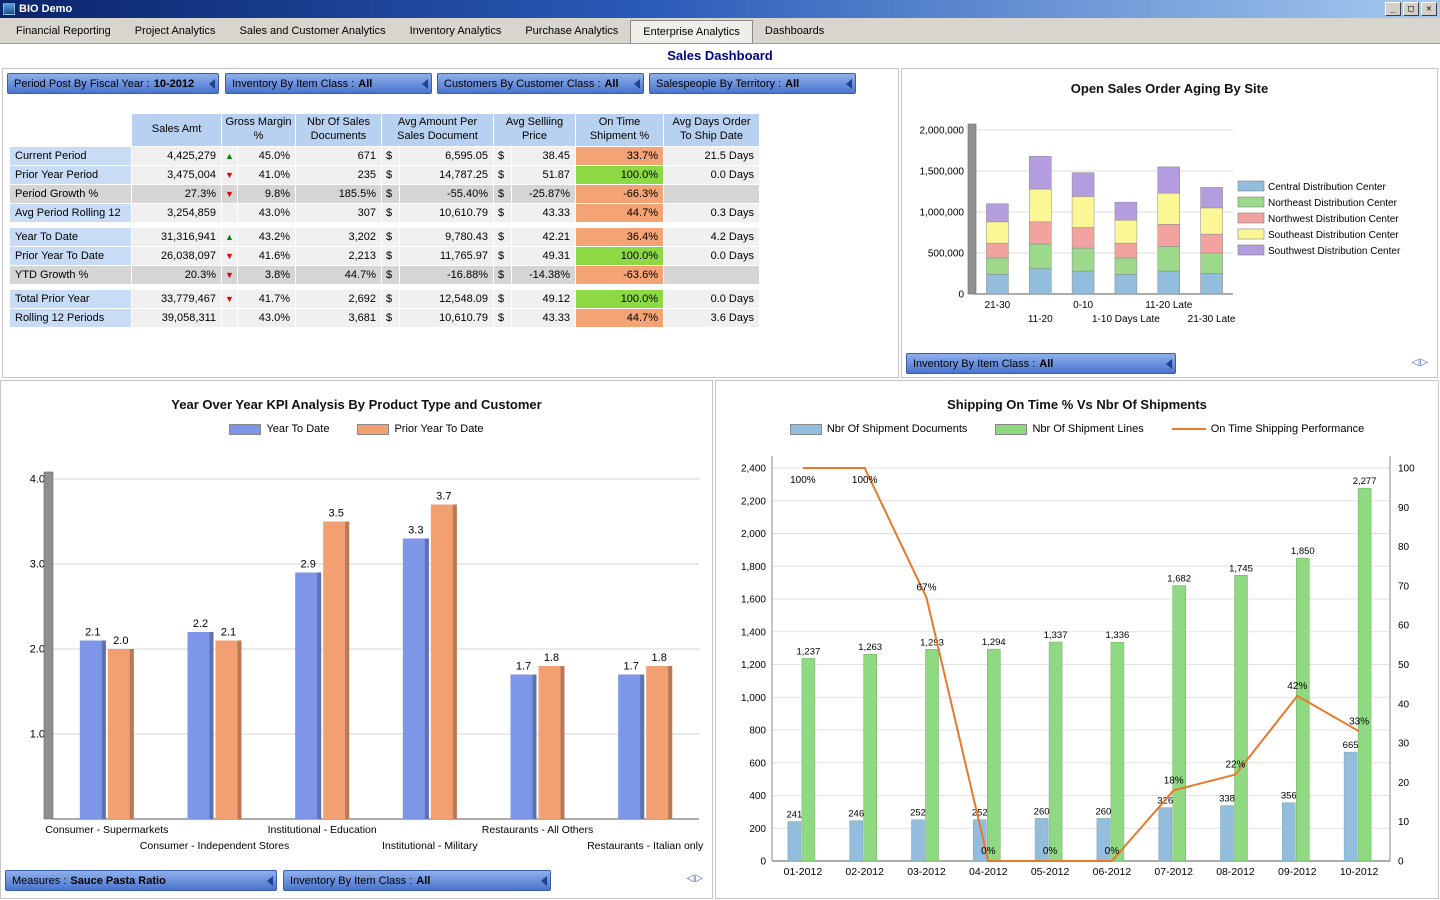 The height and width of the screenshot is (900, 1440). What do you see at coordinates (540, 83) in the screenshot?
I see `filter-customer-class: Customers By Customer Class : All` at bounding box center [540, 83].